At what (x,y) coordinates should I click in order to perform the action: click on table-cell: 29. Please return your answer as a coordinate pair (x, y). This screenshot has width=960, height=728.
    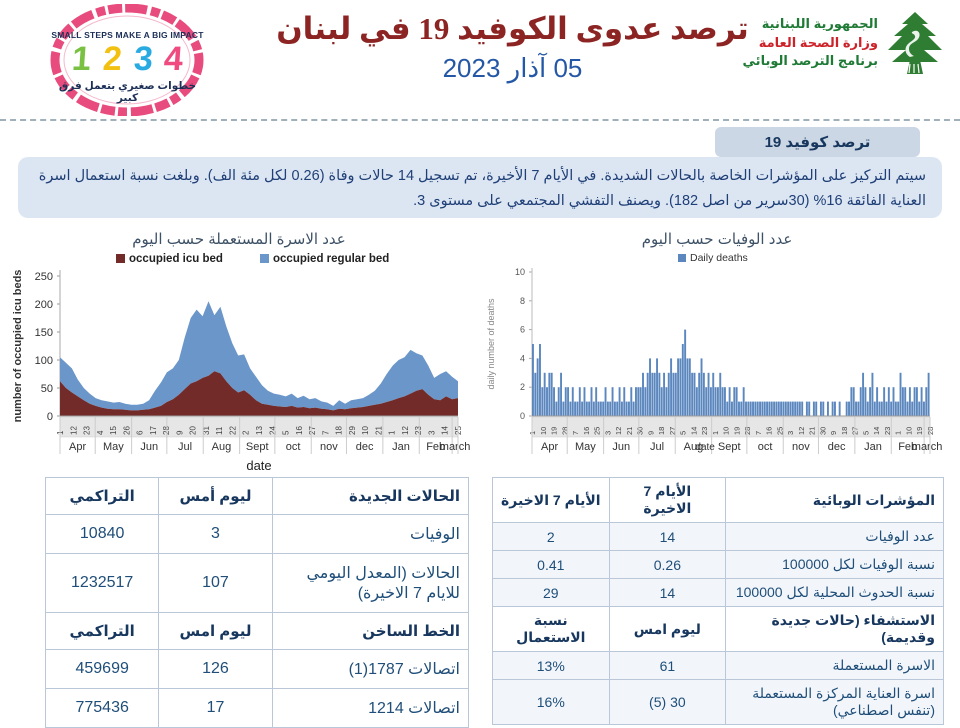
    Looking at the image, I should click on (551, 592).